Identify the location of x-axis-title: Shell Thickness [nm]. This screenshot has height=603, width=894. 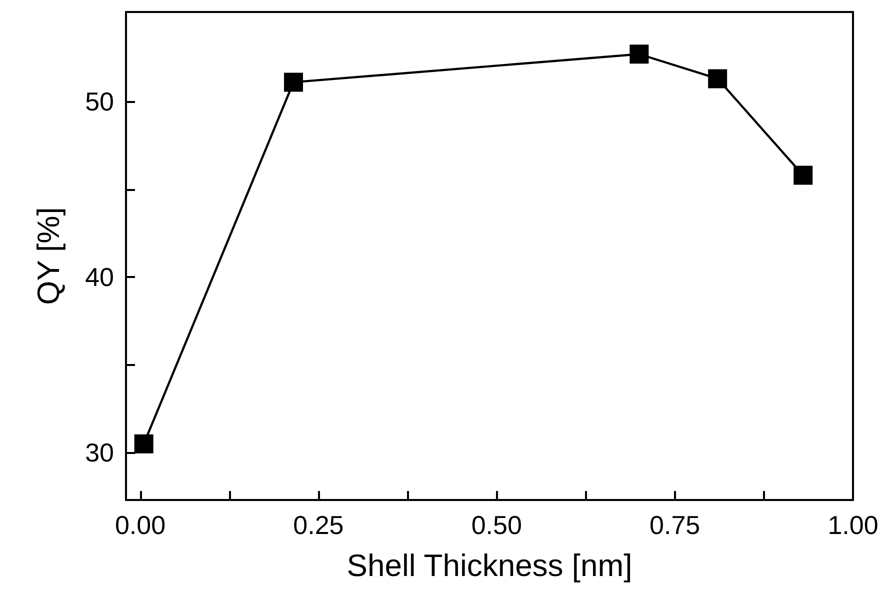
(489, 565).